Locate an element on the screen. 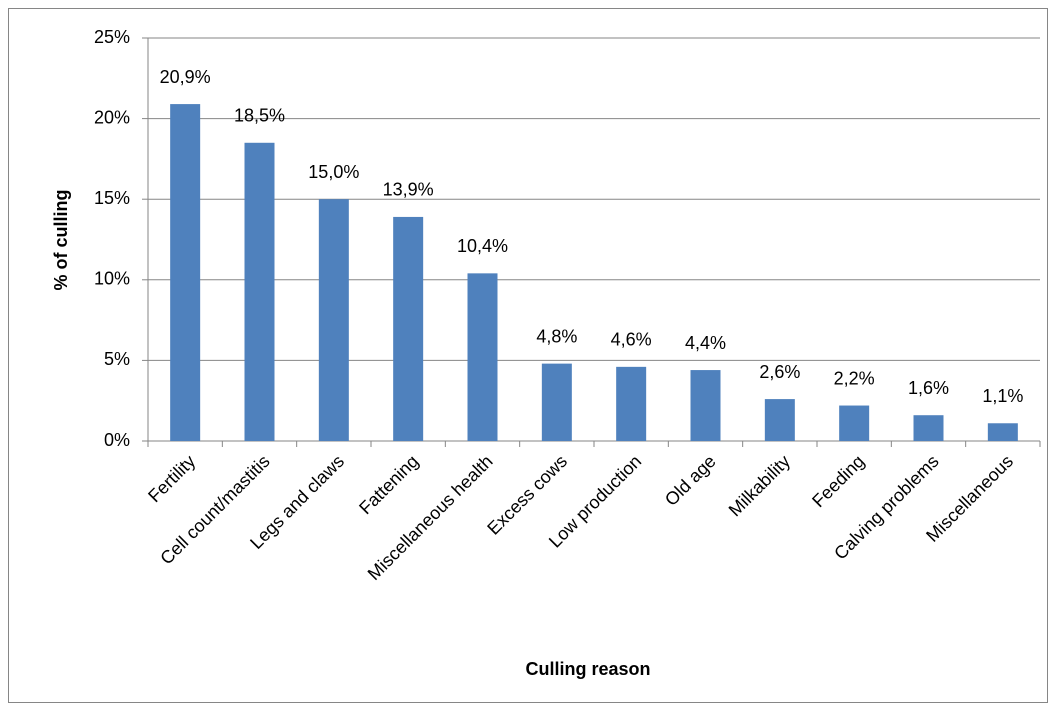  y-tick-label: 0% is located at coordinates (117, 440).